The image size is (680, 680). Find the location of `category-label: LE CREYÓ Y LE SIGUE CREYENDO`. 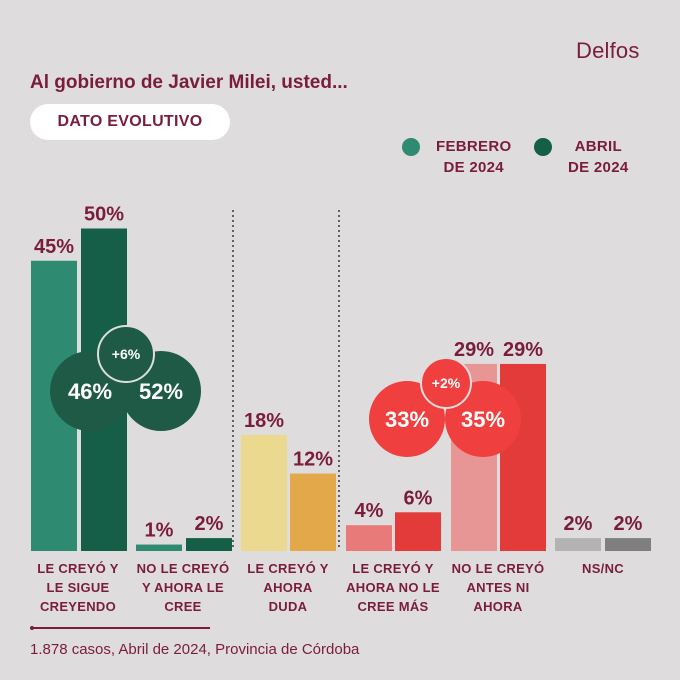

category-label: LE CREYÓ Y LE SIGUE CREYENDO is located at coordinates (78, 587).